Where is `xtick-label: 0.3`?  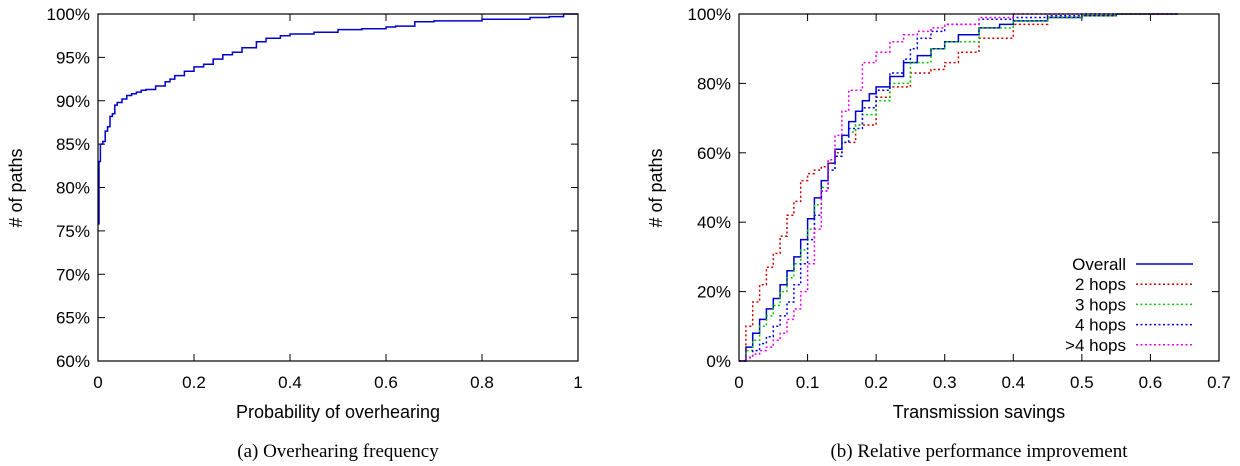 xtick-label: 0.3 is located at coordinates (945, 382).